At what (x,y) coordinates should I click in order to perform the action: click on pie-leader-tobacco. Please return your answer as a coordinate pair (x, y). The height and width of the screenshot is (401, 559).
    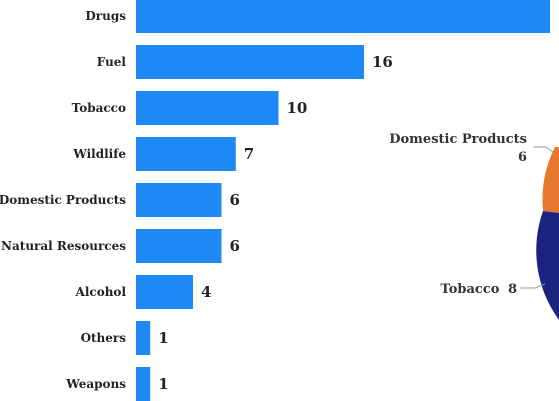
    Looking at the image, I should click on (532, 286).